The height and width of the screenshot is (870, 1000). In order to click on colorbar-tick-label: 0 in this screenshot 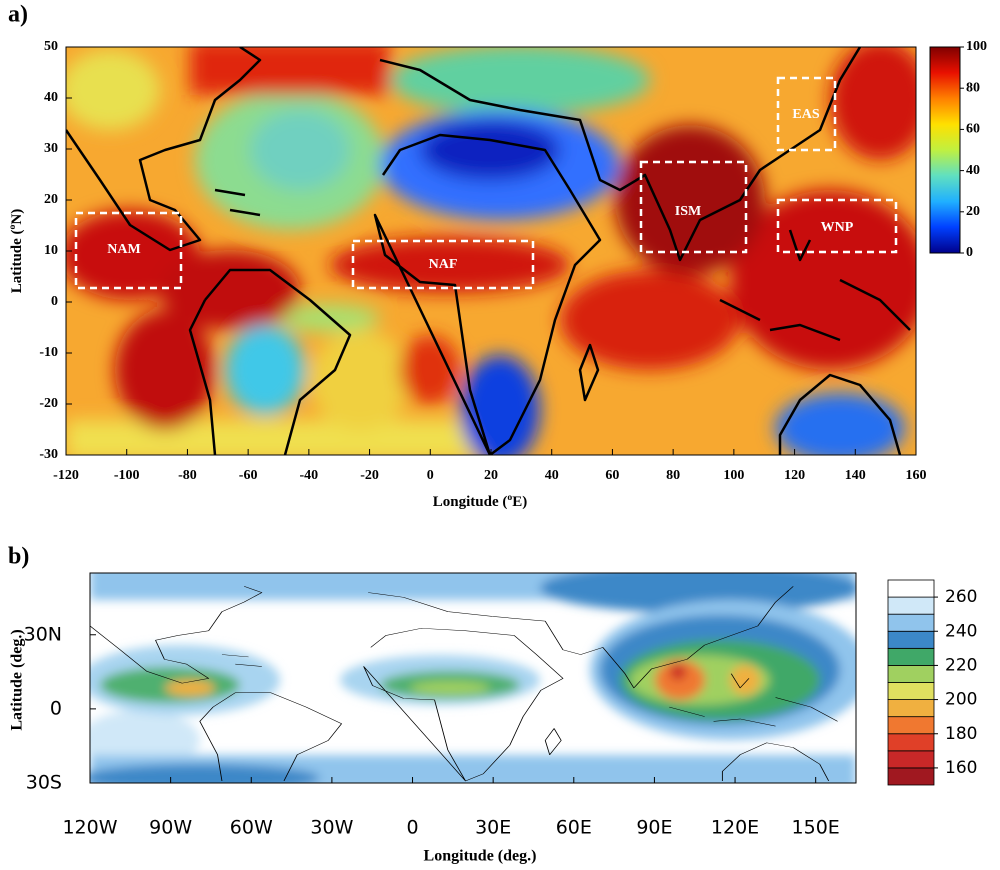, I will do `click(969, 252)`.